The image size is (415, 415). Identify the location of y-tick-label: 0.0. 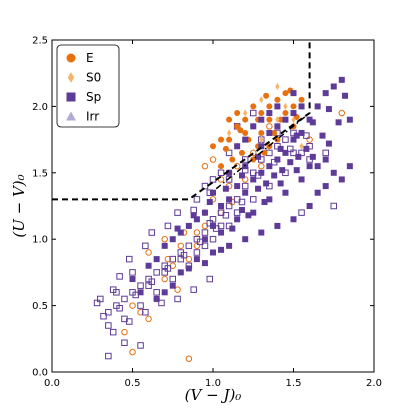
(40, 373).